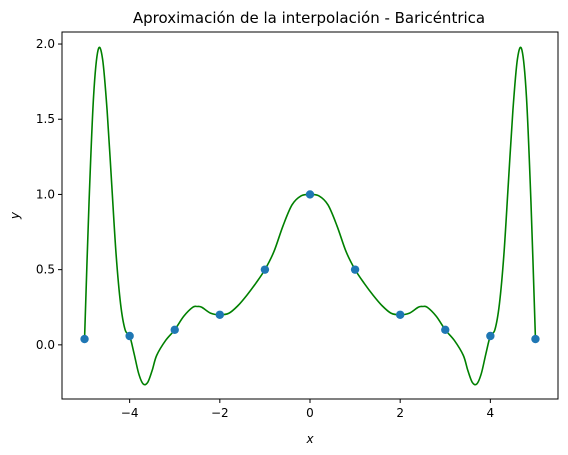  I want to click on y-tick-label: 1.0, so click(45, 194).